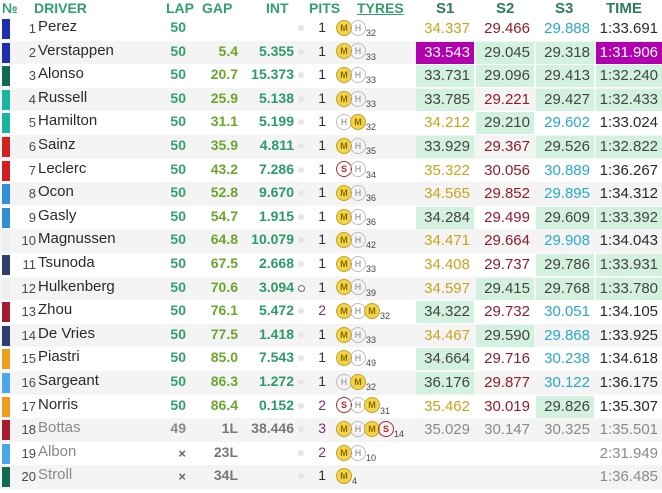  What do you see at coordinates (628, 194) in the screenshot?
I see `lap-time: 1:34.312` at bounding box center [628, 194].